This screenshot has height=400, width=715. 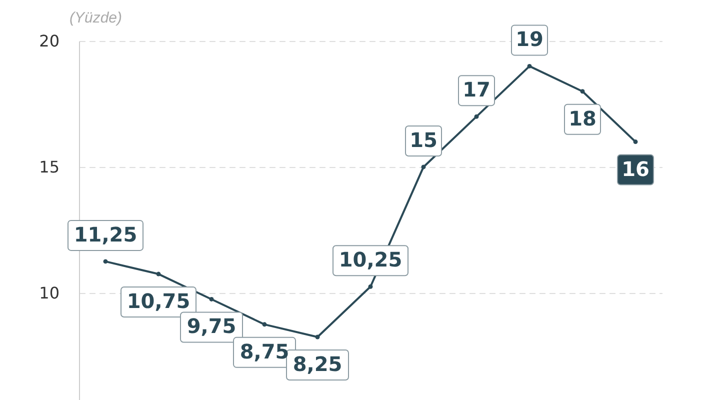 I want to click on data-label: 9,75, so click(x=211, y=326).